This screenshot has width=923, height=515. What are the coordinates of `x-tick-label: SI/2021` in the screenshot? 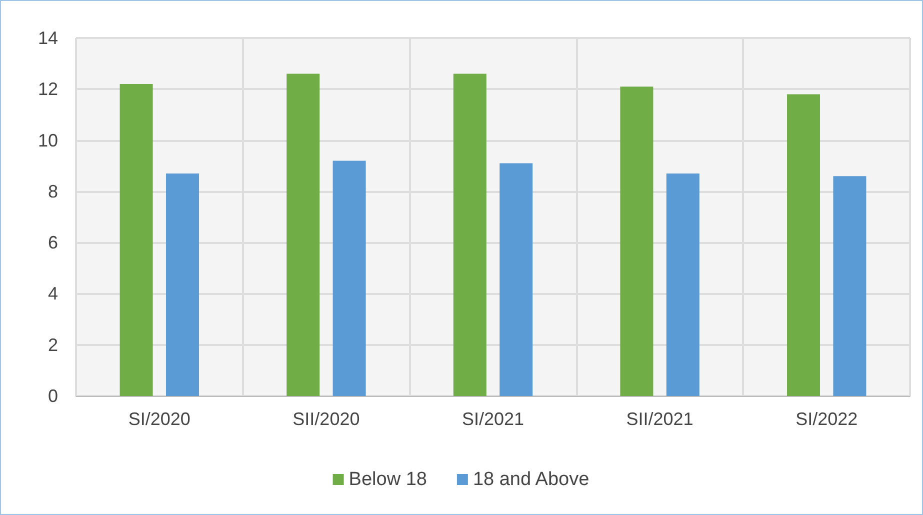 It's located at (493, 419).